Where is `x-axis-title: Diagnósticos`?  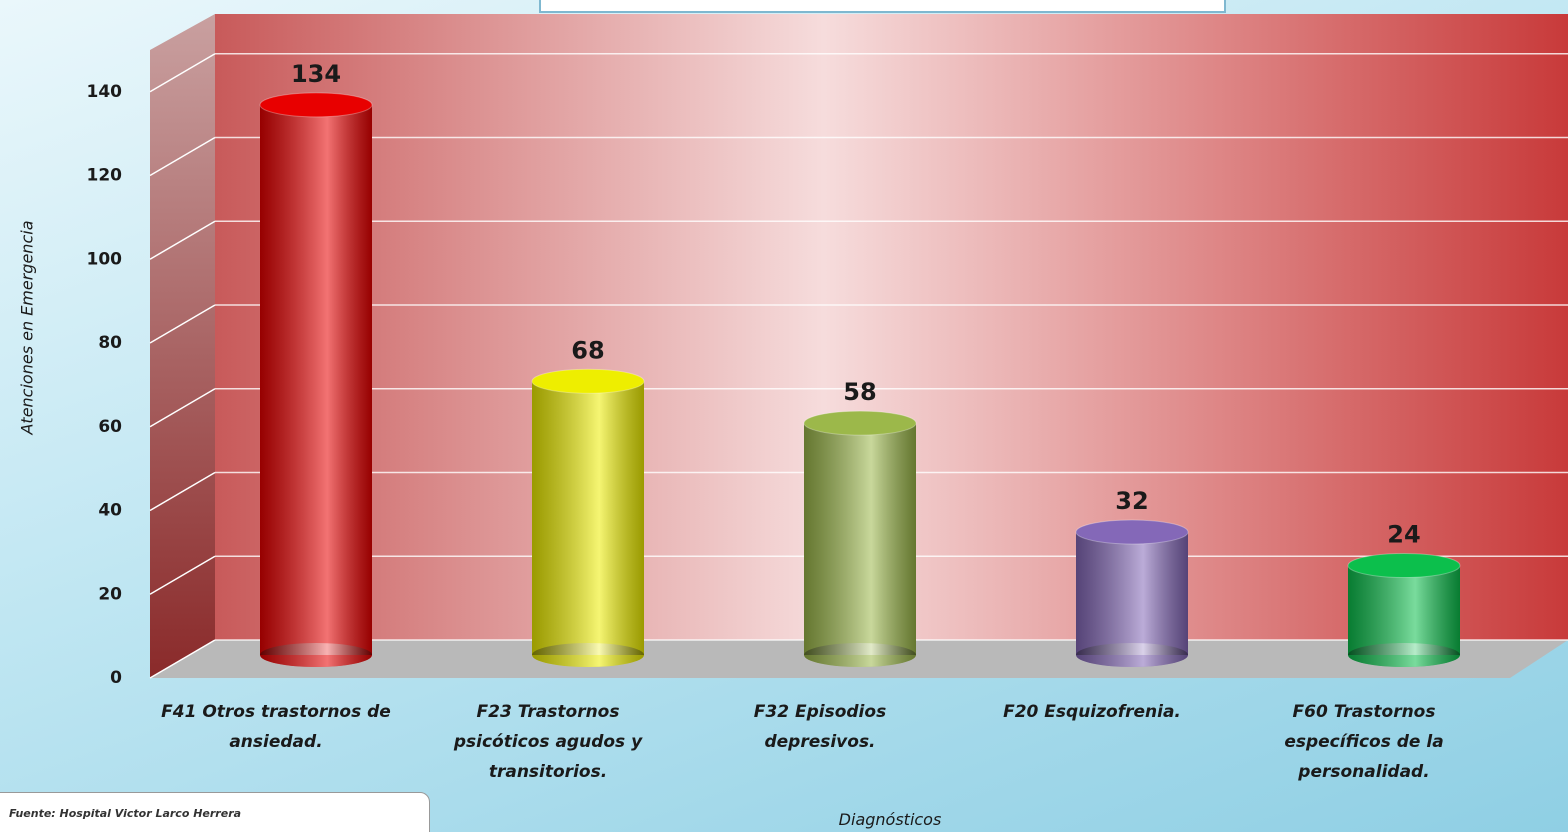 x-axis-title: Diagnósticos is located at coordinates (890, 819).